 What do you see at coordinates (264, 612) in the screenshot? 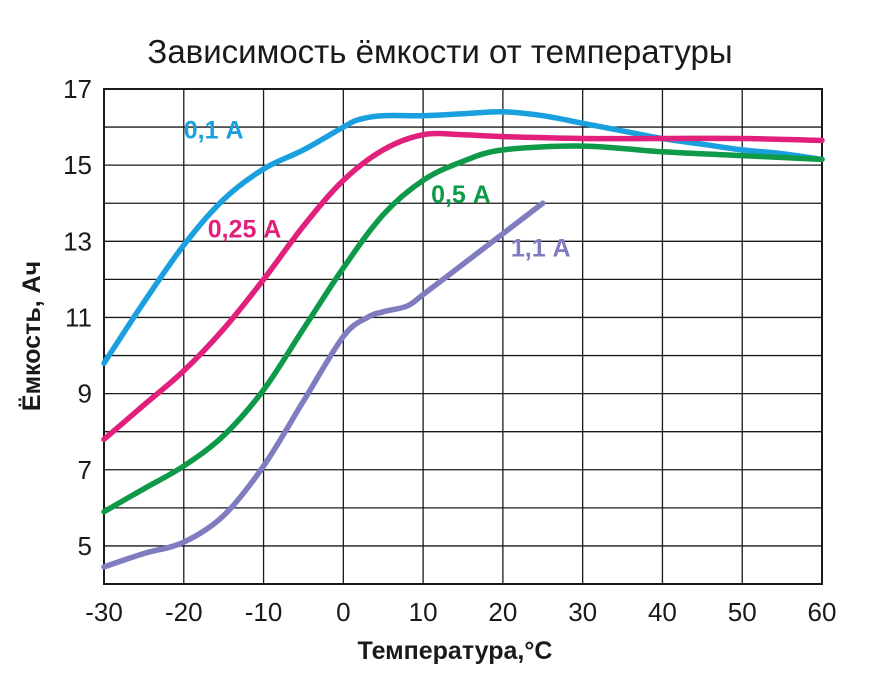
I see `x-tick-label: -10` at bounding box center [264, 612].